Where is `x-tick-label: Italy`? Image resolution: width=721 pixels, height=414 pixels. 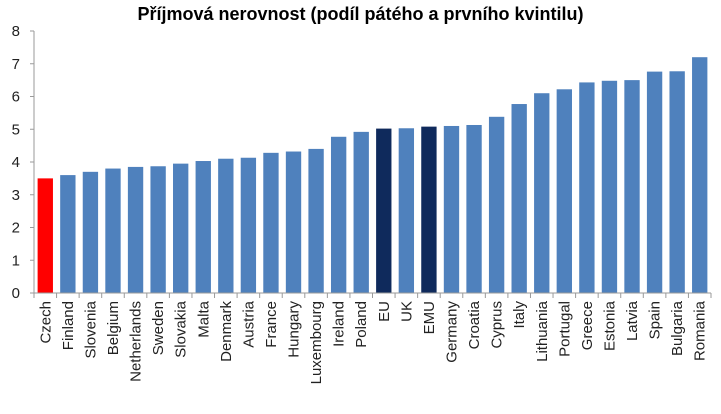 x-tick-label: Italy is located at coordinates (519, 315).